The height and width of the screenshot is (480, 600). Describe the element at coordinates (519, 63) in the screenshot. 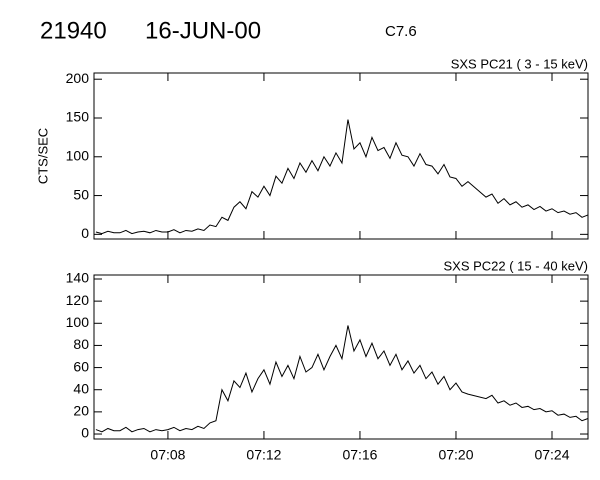

I see `panel-title: SXS PC21 ( 3 - 15 keV)` at that location.